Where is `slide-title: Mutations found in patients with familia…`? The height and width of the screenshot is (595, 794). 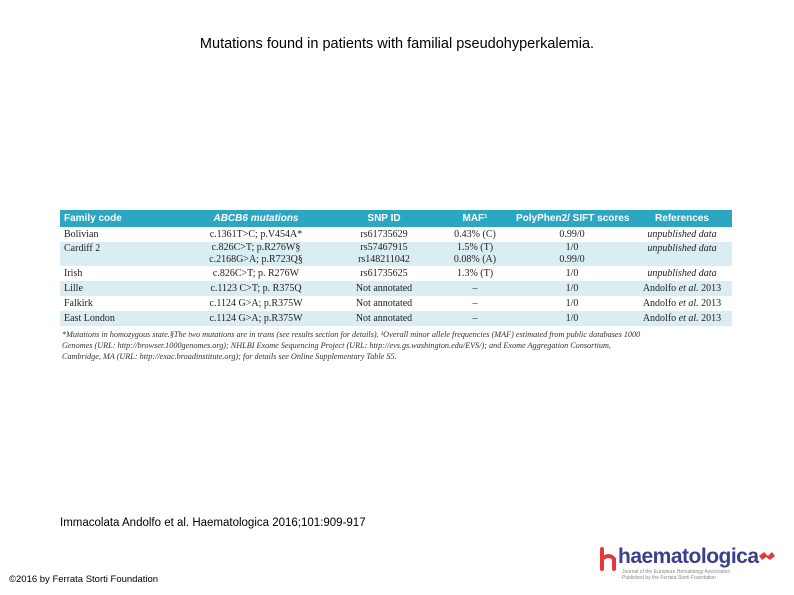
slide-title: Mutations found in patients with familia… is located at coordinates (397, 44).